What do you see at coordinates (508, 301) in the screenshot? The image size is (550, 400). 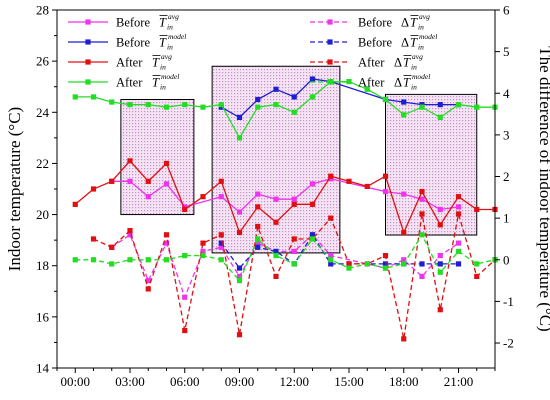 I see `right-tick-label: -1` at bounding box center [508, 301].